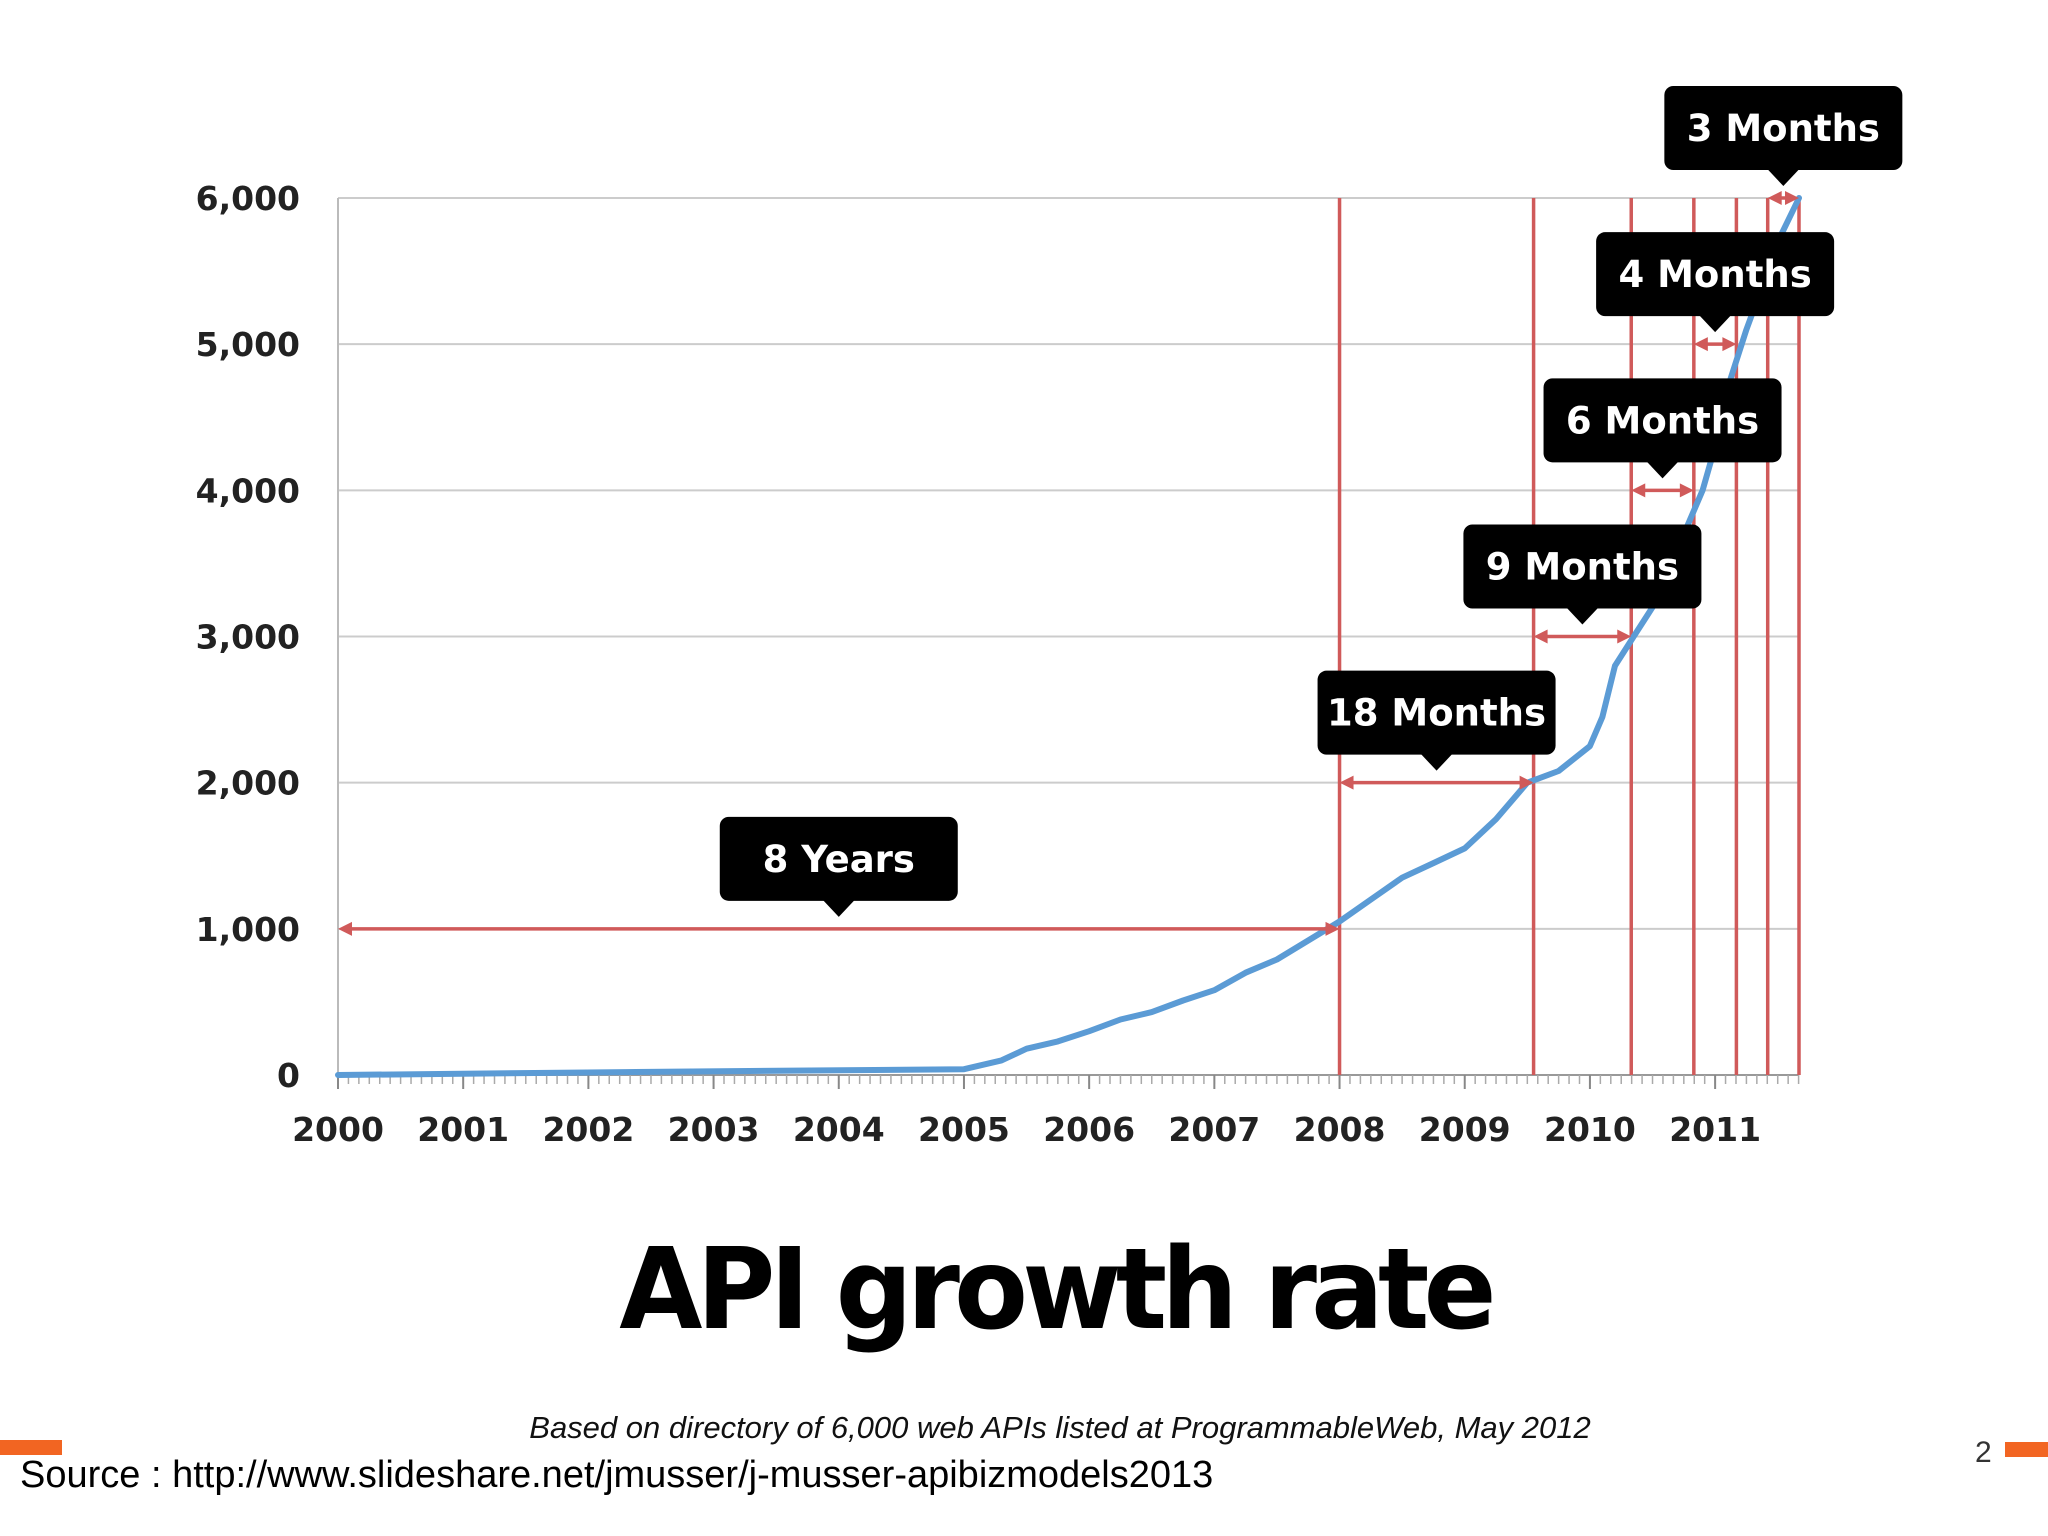 The height and width of the screenshot is (1536, 2048). I want to click on x-tick-label: 2009, so click(1465, 1129).